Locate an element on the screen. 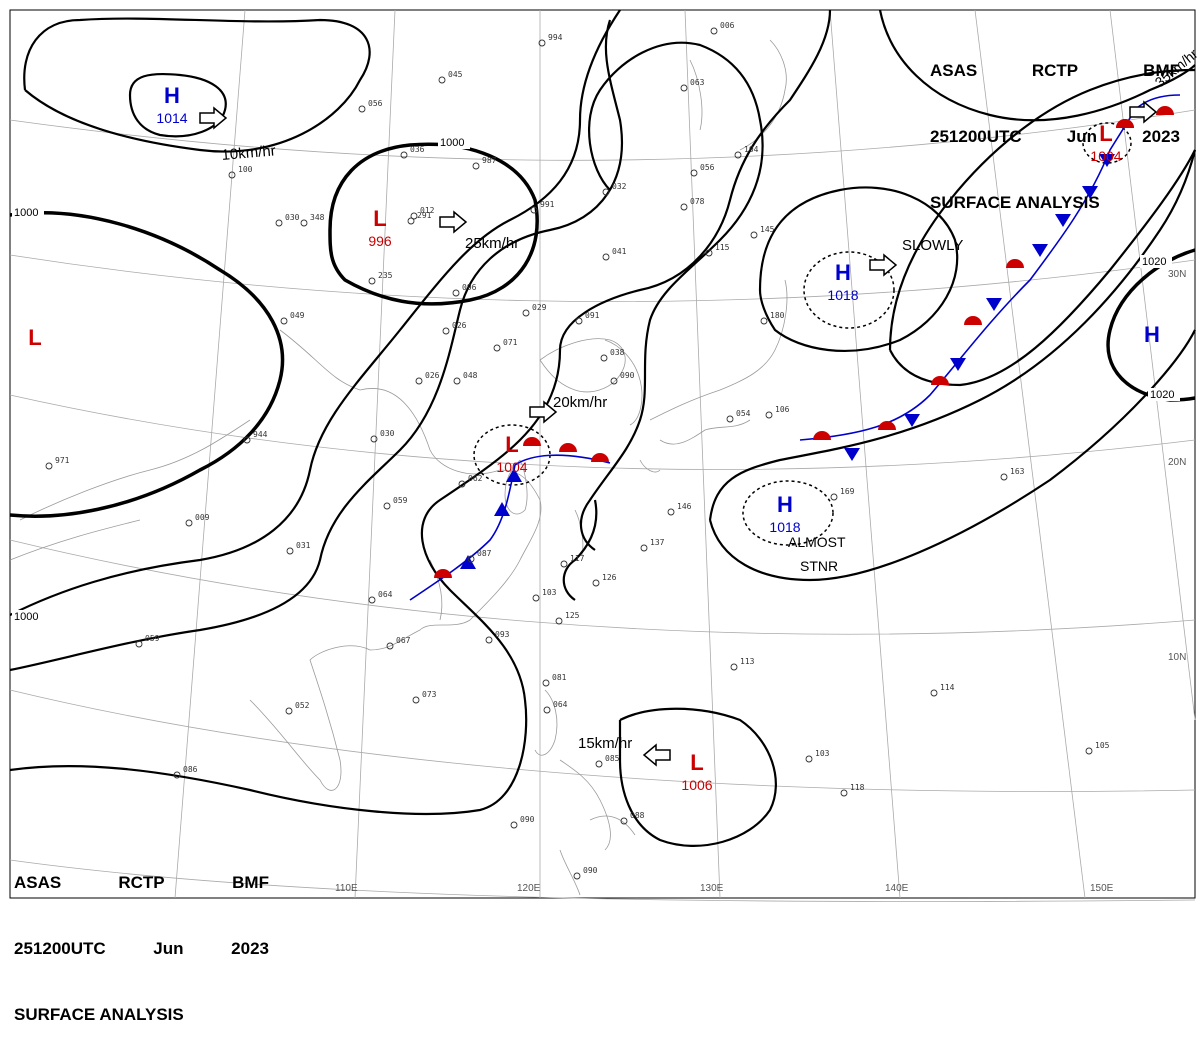  station-pressure: 104 is located at coordinates (751, 149).